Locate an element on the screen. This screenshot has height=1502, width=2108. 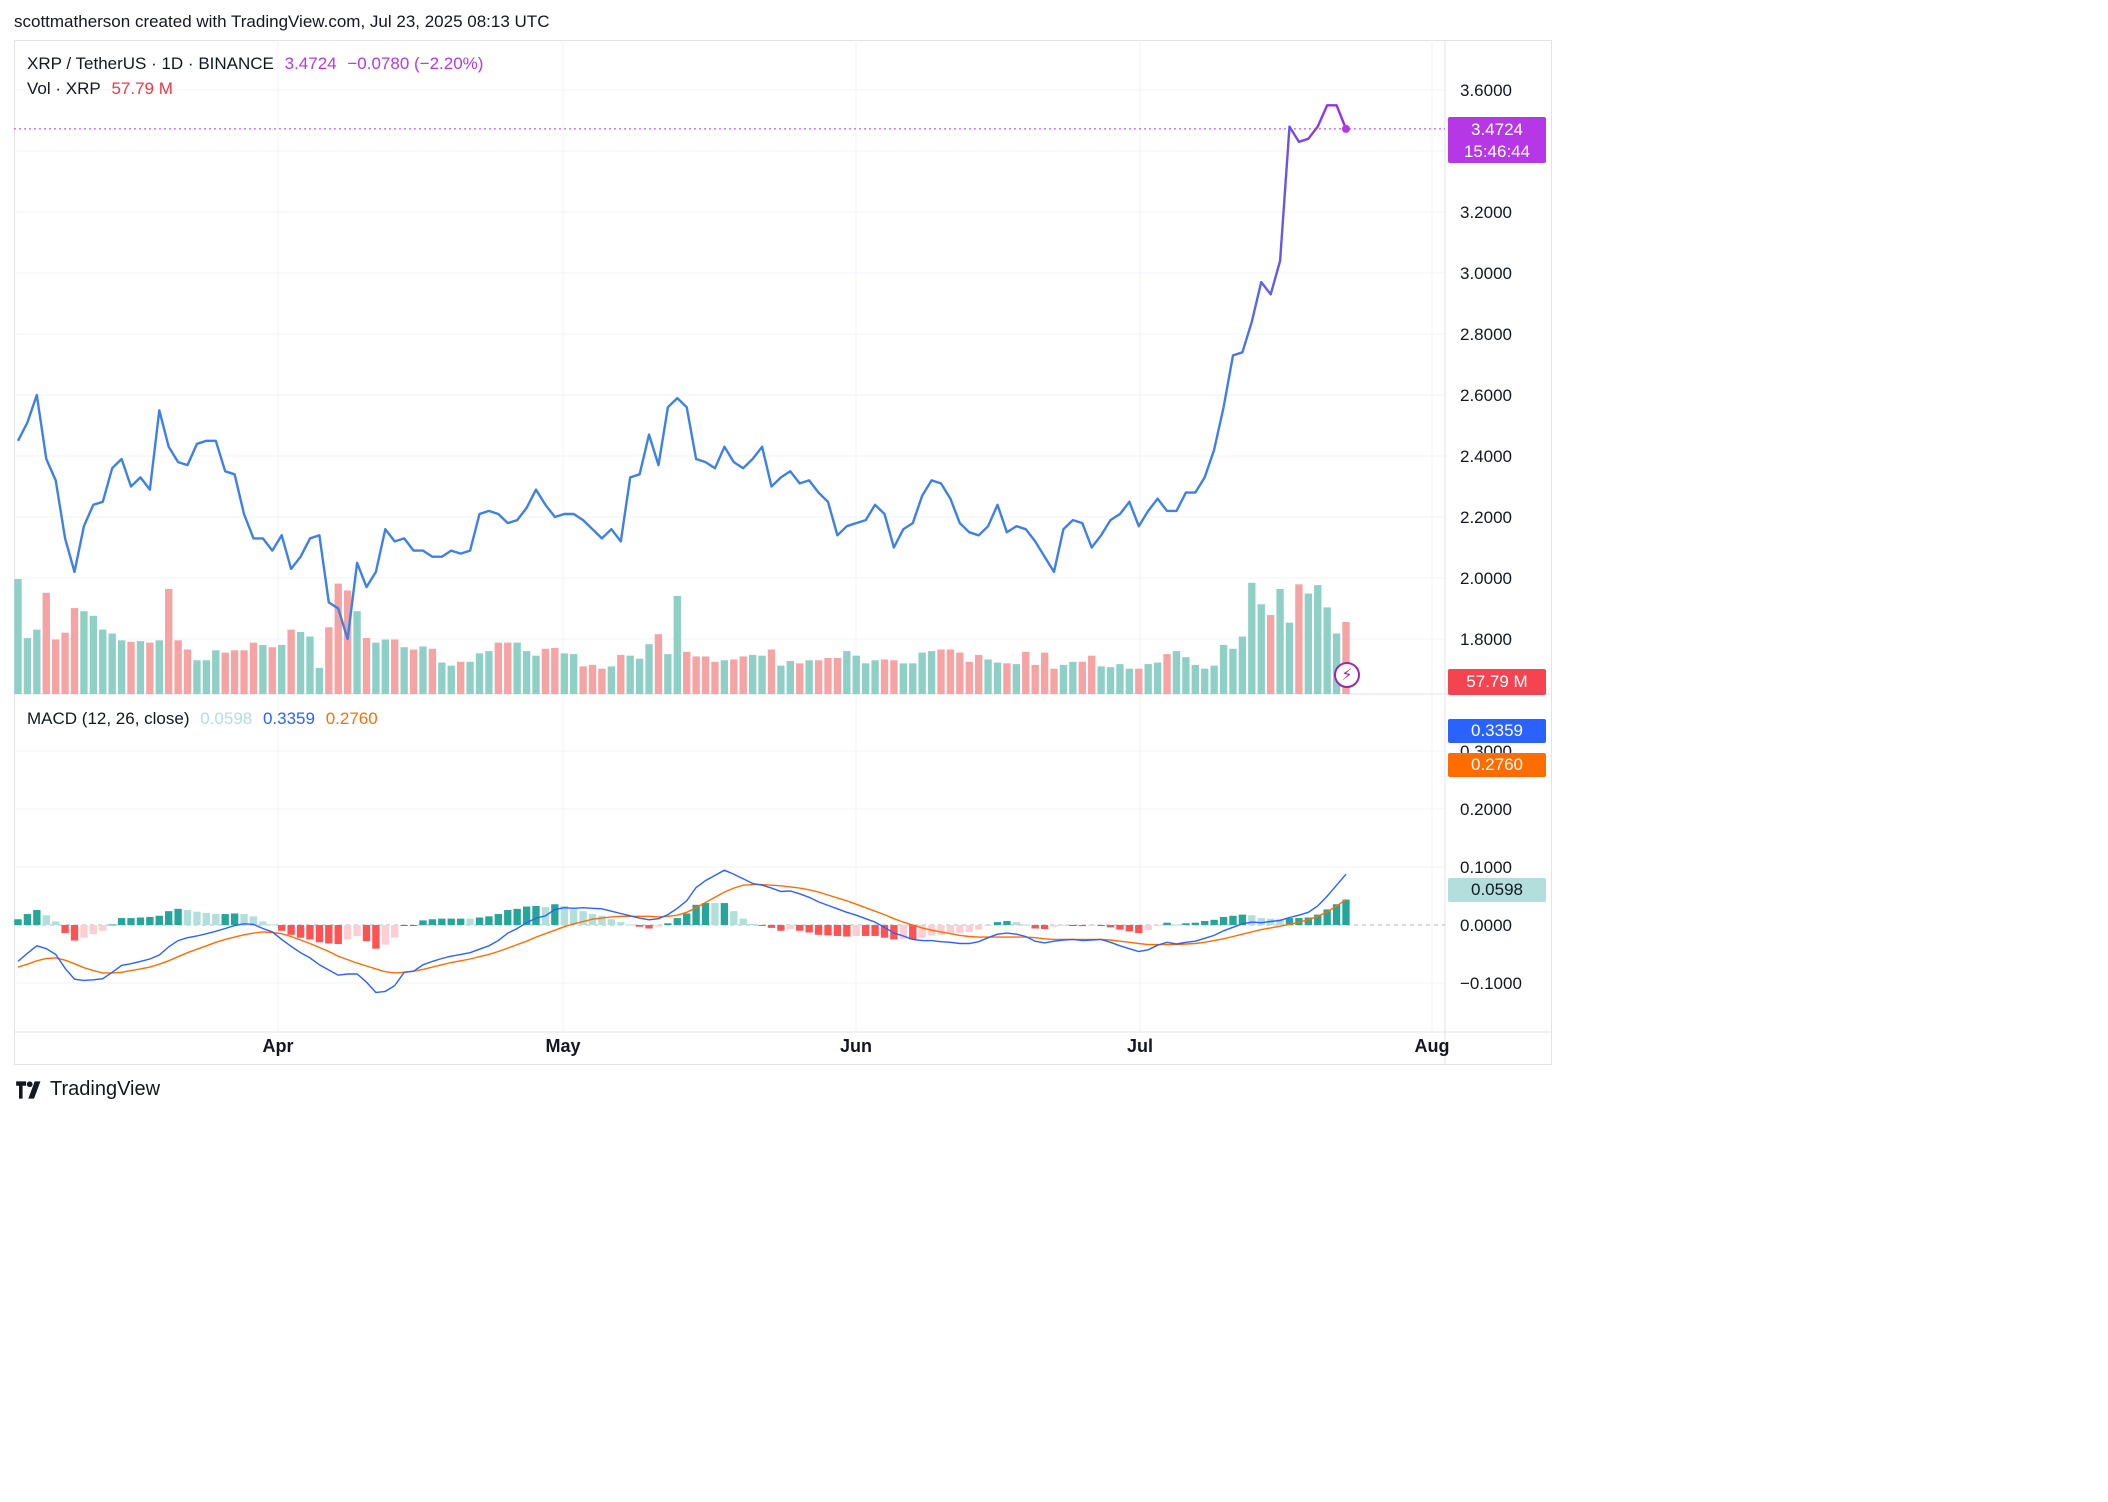
last-price: 3.4724 is located at coordinates (310, 63).